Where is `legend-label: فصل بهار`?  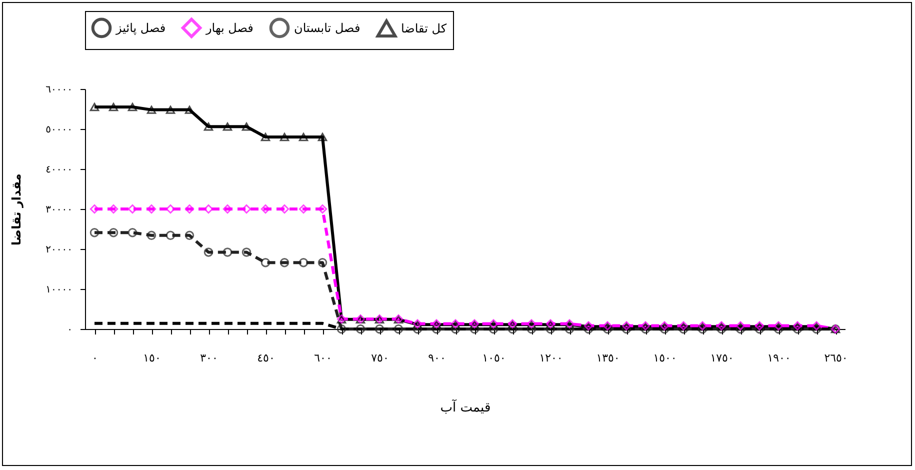 legend-label: فصل بهار is located at coordinates (229, 27).